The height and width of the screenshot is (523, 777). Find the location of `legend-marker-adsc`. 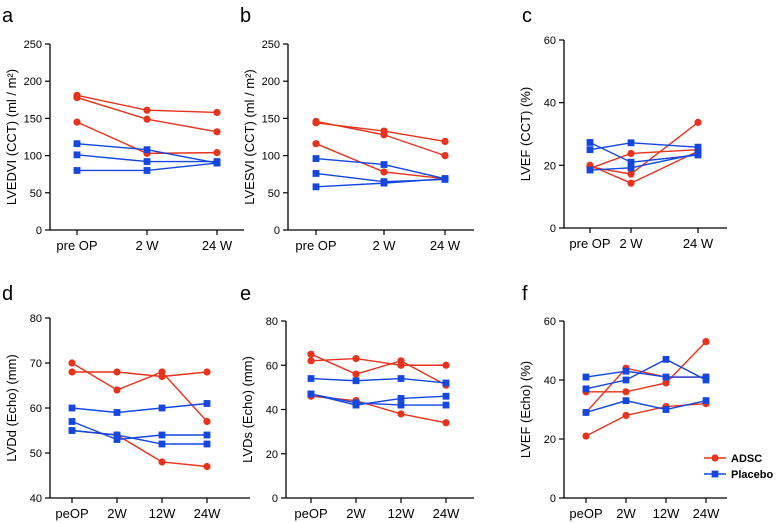

legend-marker-adsc is located at coordinates (715, 458).